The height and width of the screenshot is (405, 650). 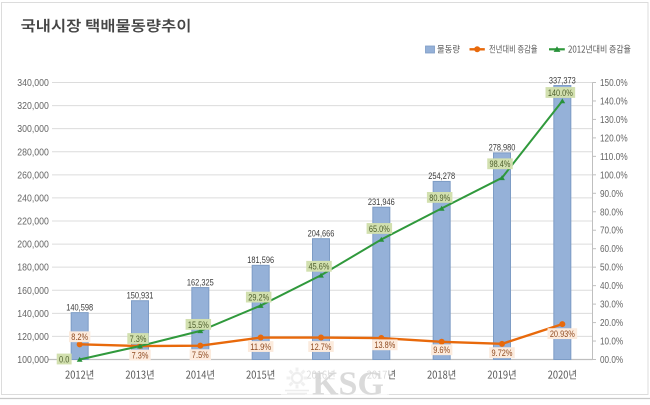 What do you see at coordinates (562, 334) in the screenshot?
I see `svg-text: 20.93%` at bounding box center [562, 334].